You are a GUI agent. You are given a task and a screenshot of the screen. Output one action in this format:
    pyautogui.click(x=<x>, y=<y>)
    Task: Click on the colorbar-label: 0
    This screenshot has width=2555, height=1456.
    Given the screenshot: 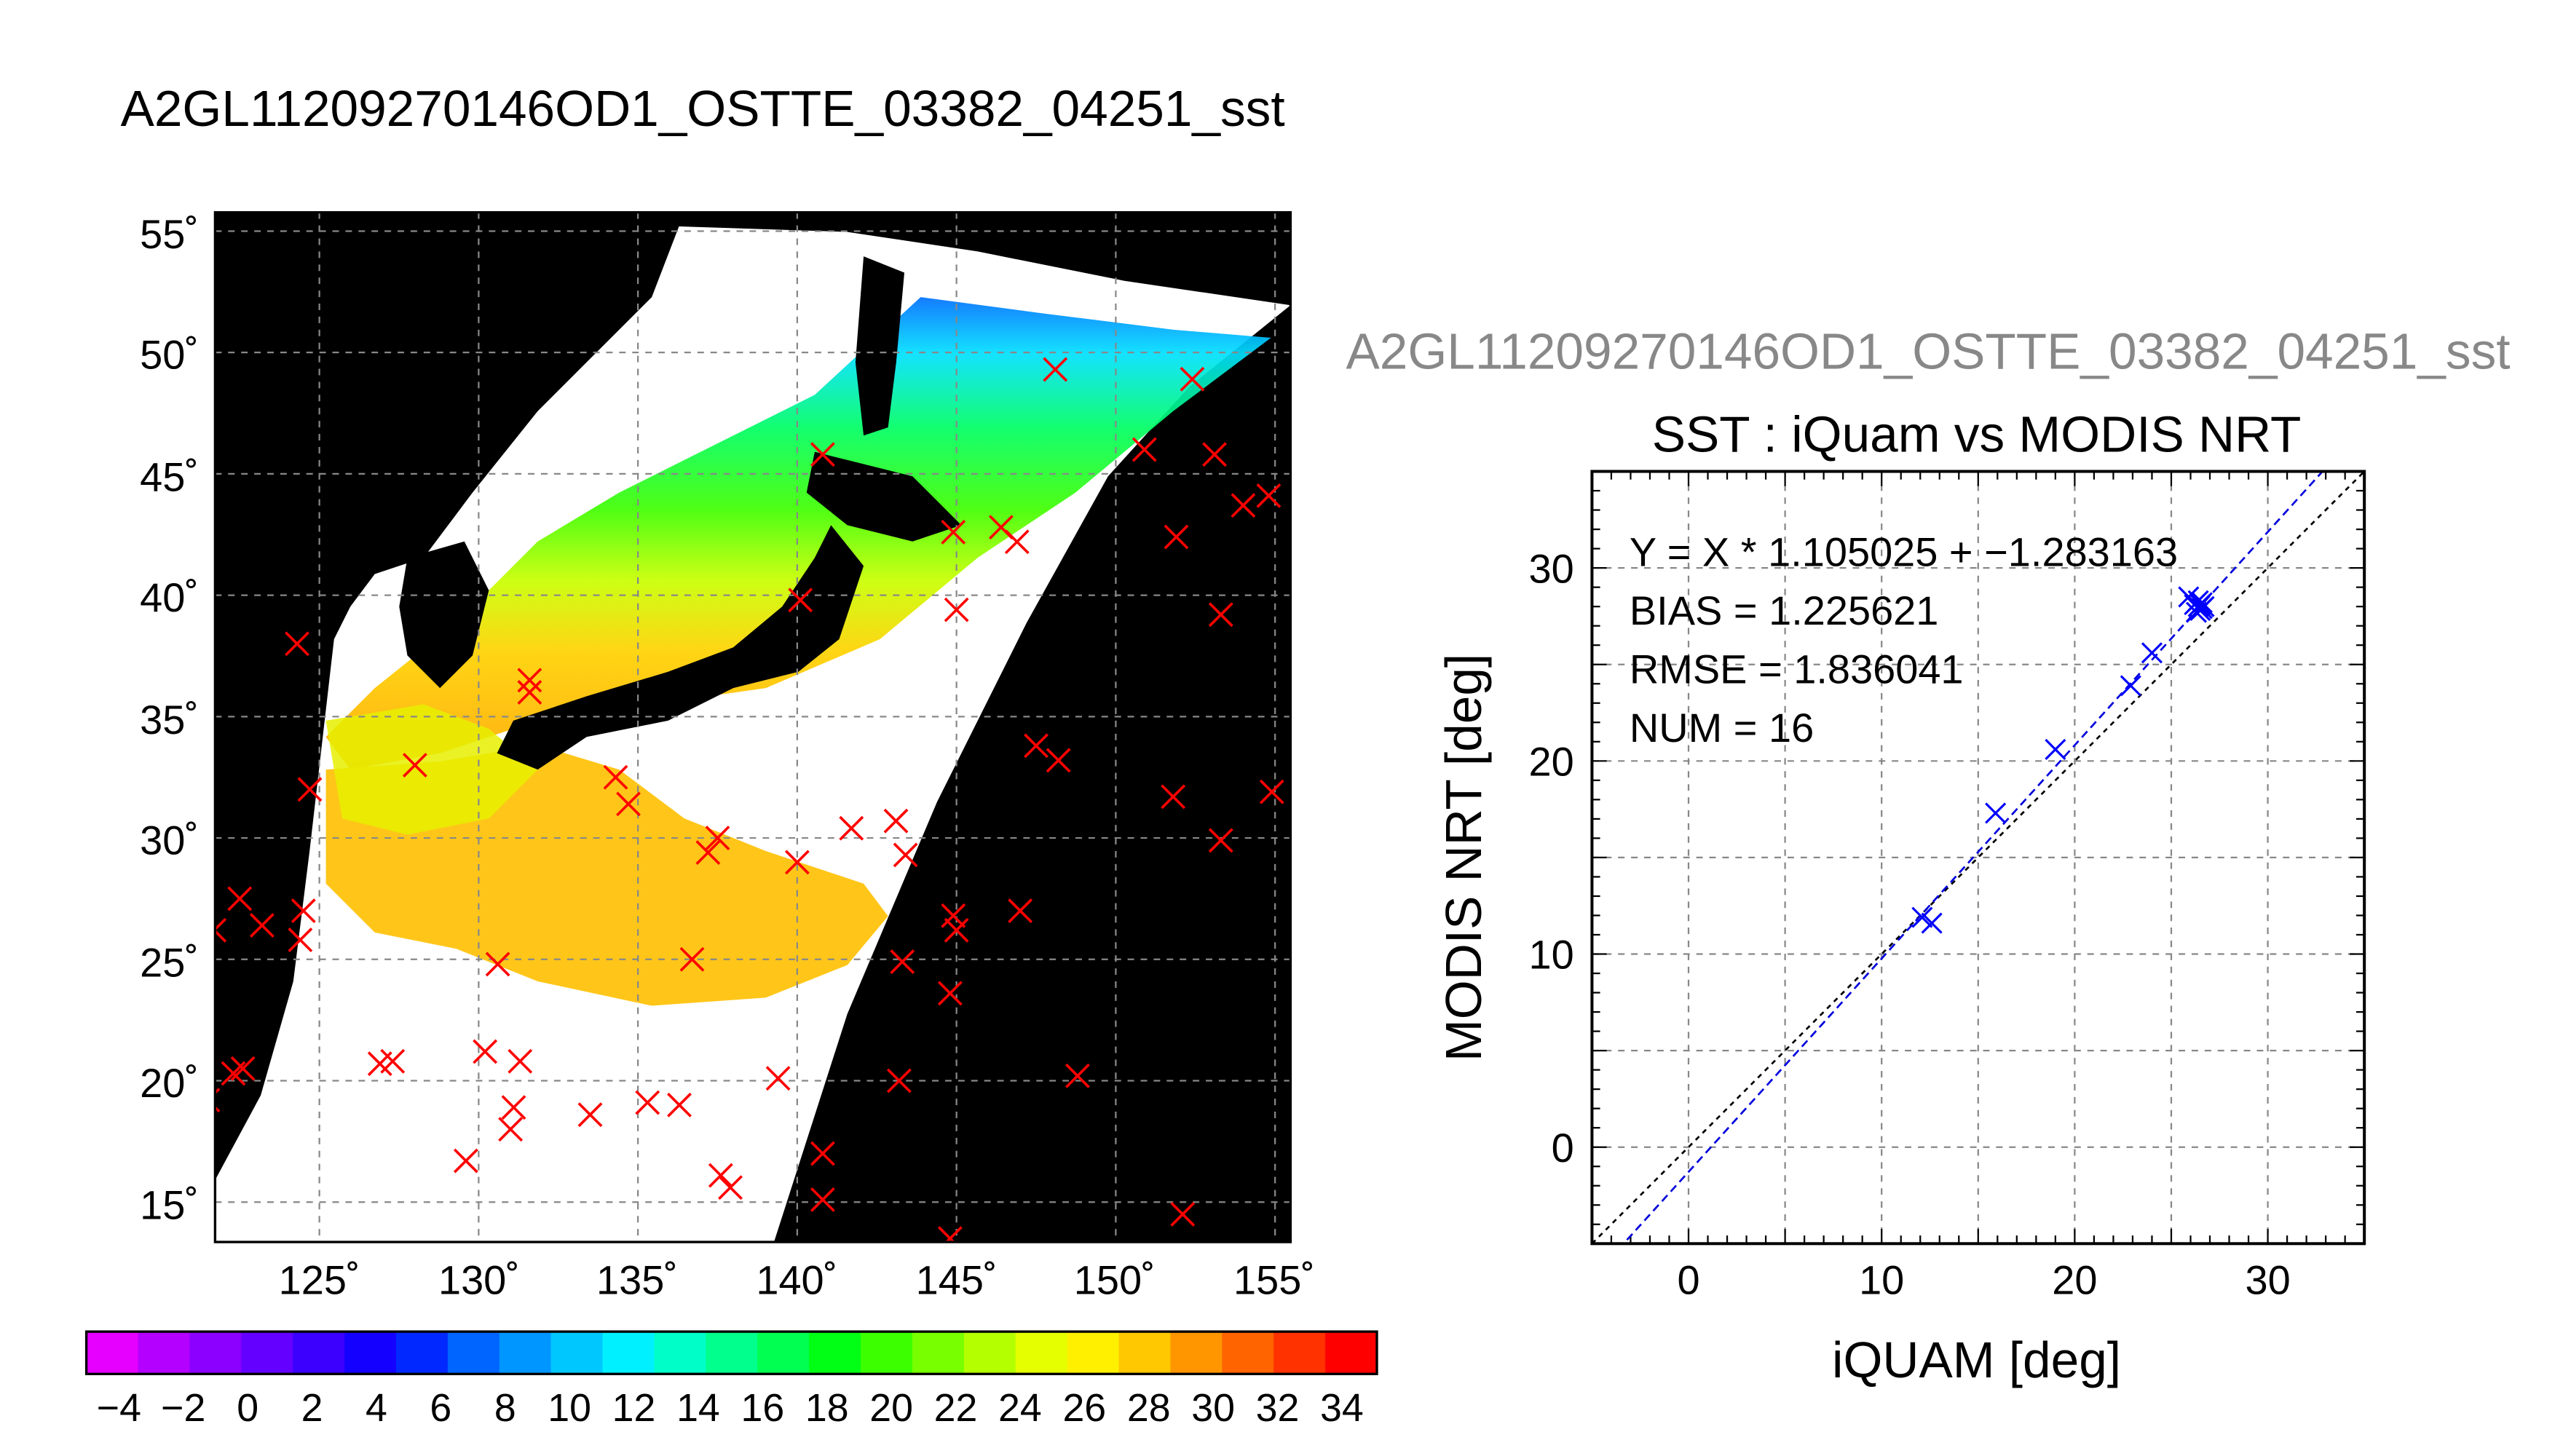 What is the action you would take?
    pyautogui.click(x=247, y=1408)
    